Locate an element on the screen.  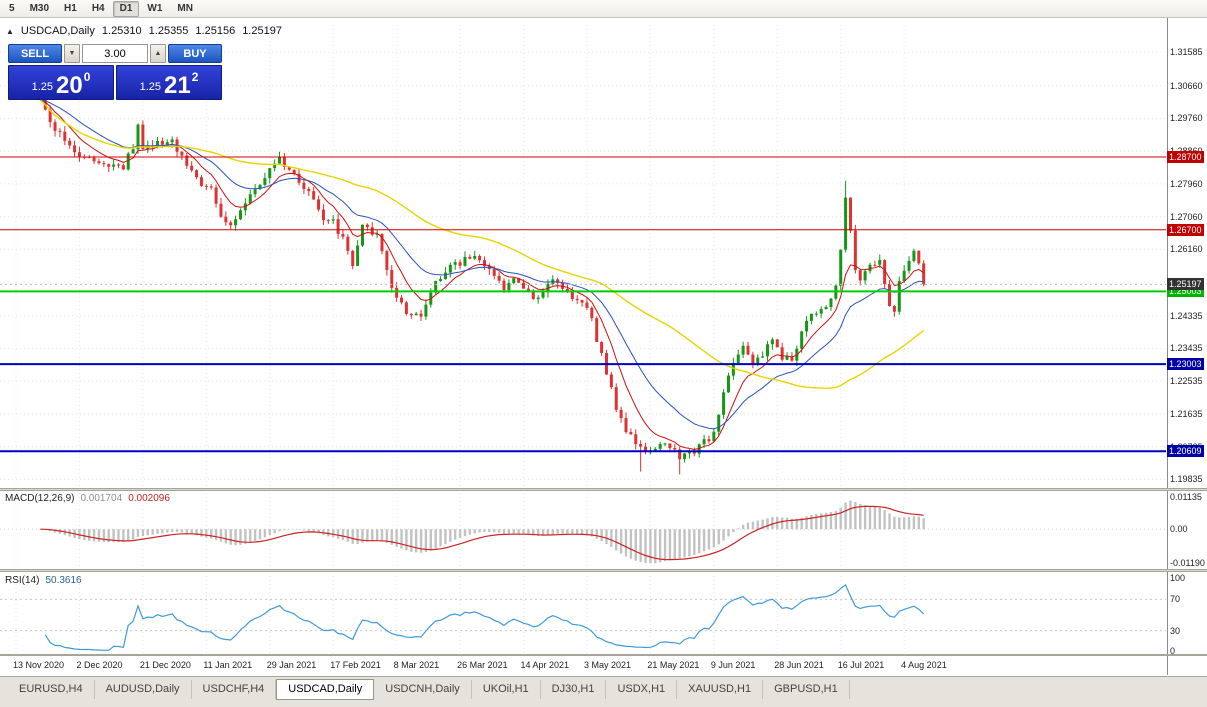
timeframe-button-mn: MN is located at coordinates (185, 8).